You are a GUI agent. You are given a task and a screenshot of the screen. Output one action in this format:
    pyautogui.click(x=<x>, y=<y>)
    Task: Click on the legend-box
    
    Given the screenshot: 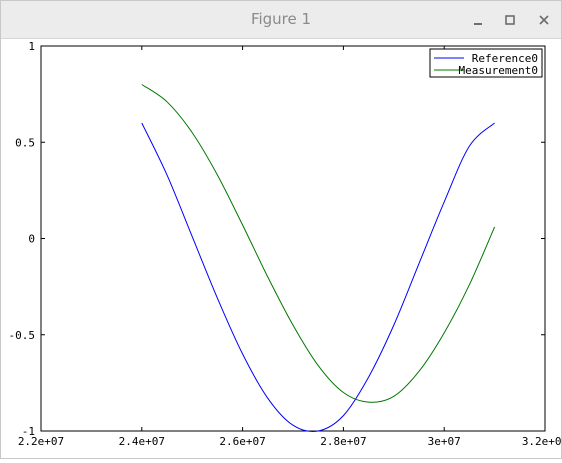 What is the action you would take?
    pyautogui.click(x=486, y=63)
    